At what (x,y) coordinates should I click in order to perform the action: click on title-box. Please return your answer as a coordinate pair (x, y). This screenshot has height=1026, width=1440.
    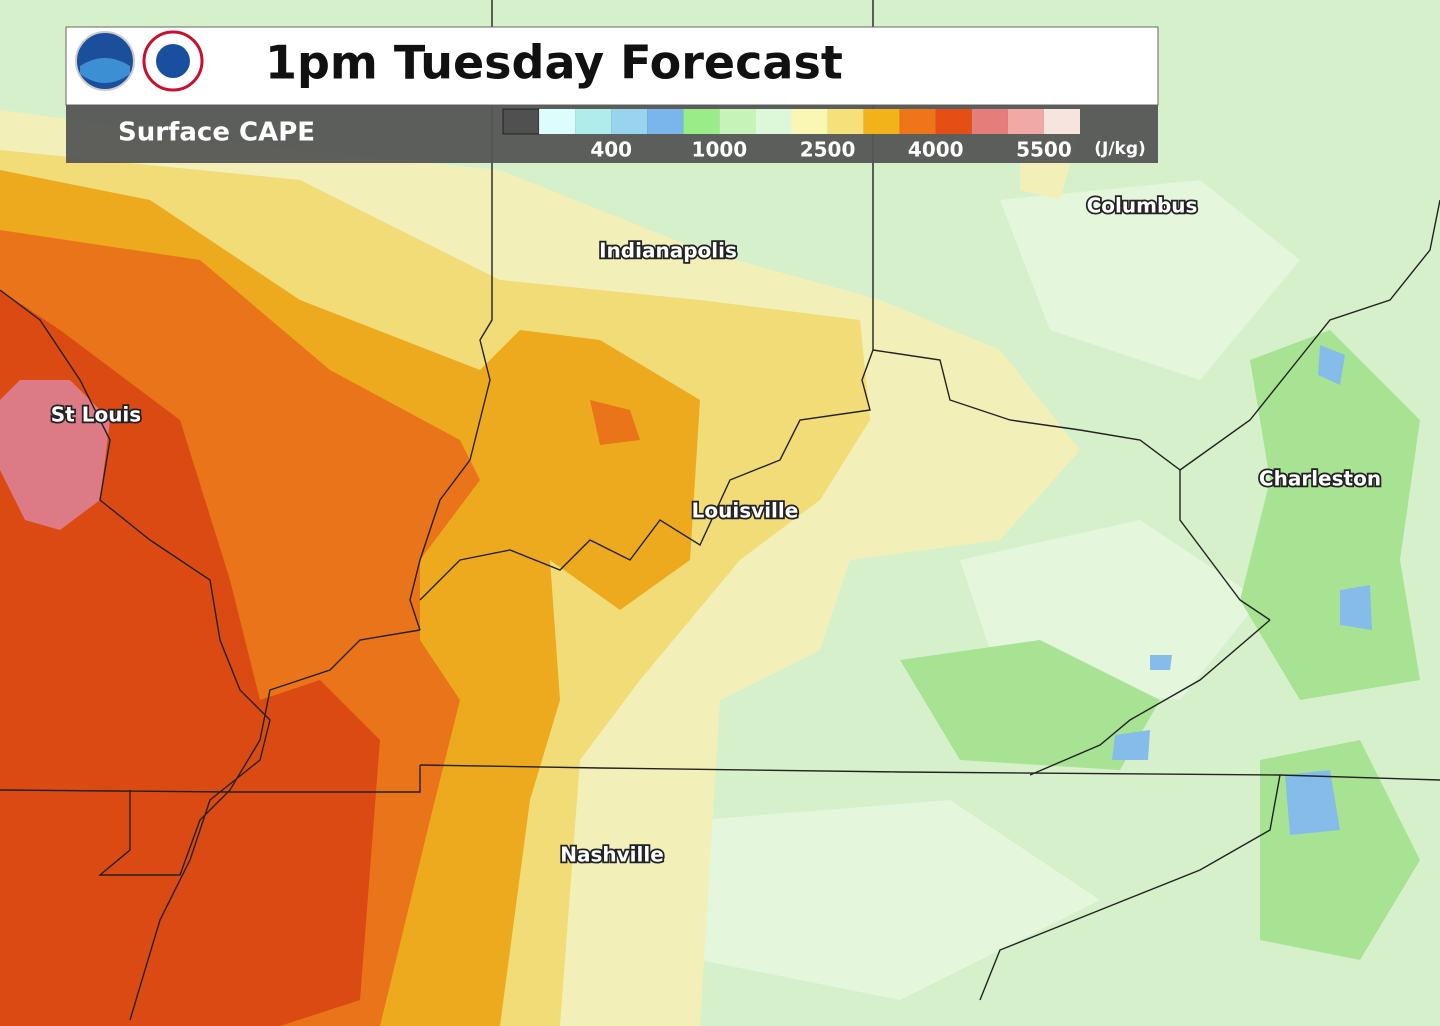
    Looking at the image, I should click on (612, 66).